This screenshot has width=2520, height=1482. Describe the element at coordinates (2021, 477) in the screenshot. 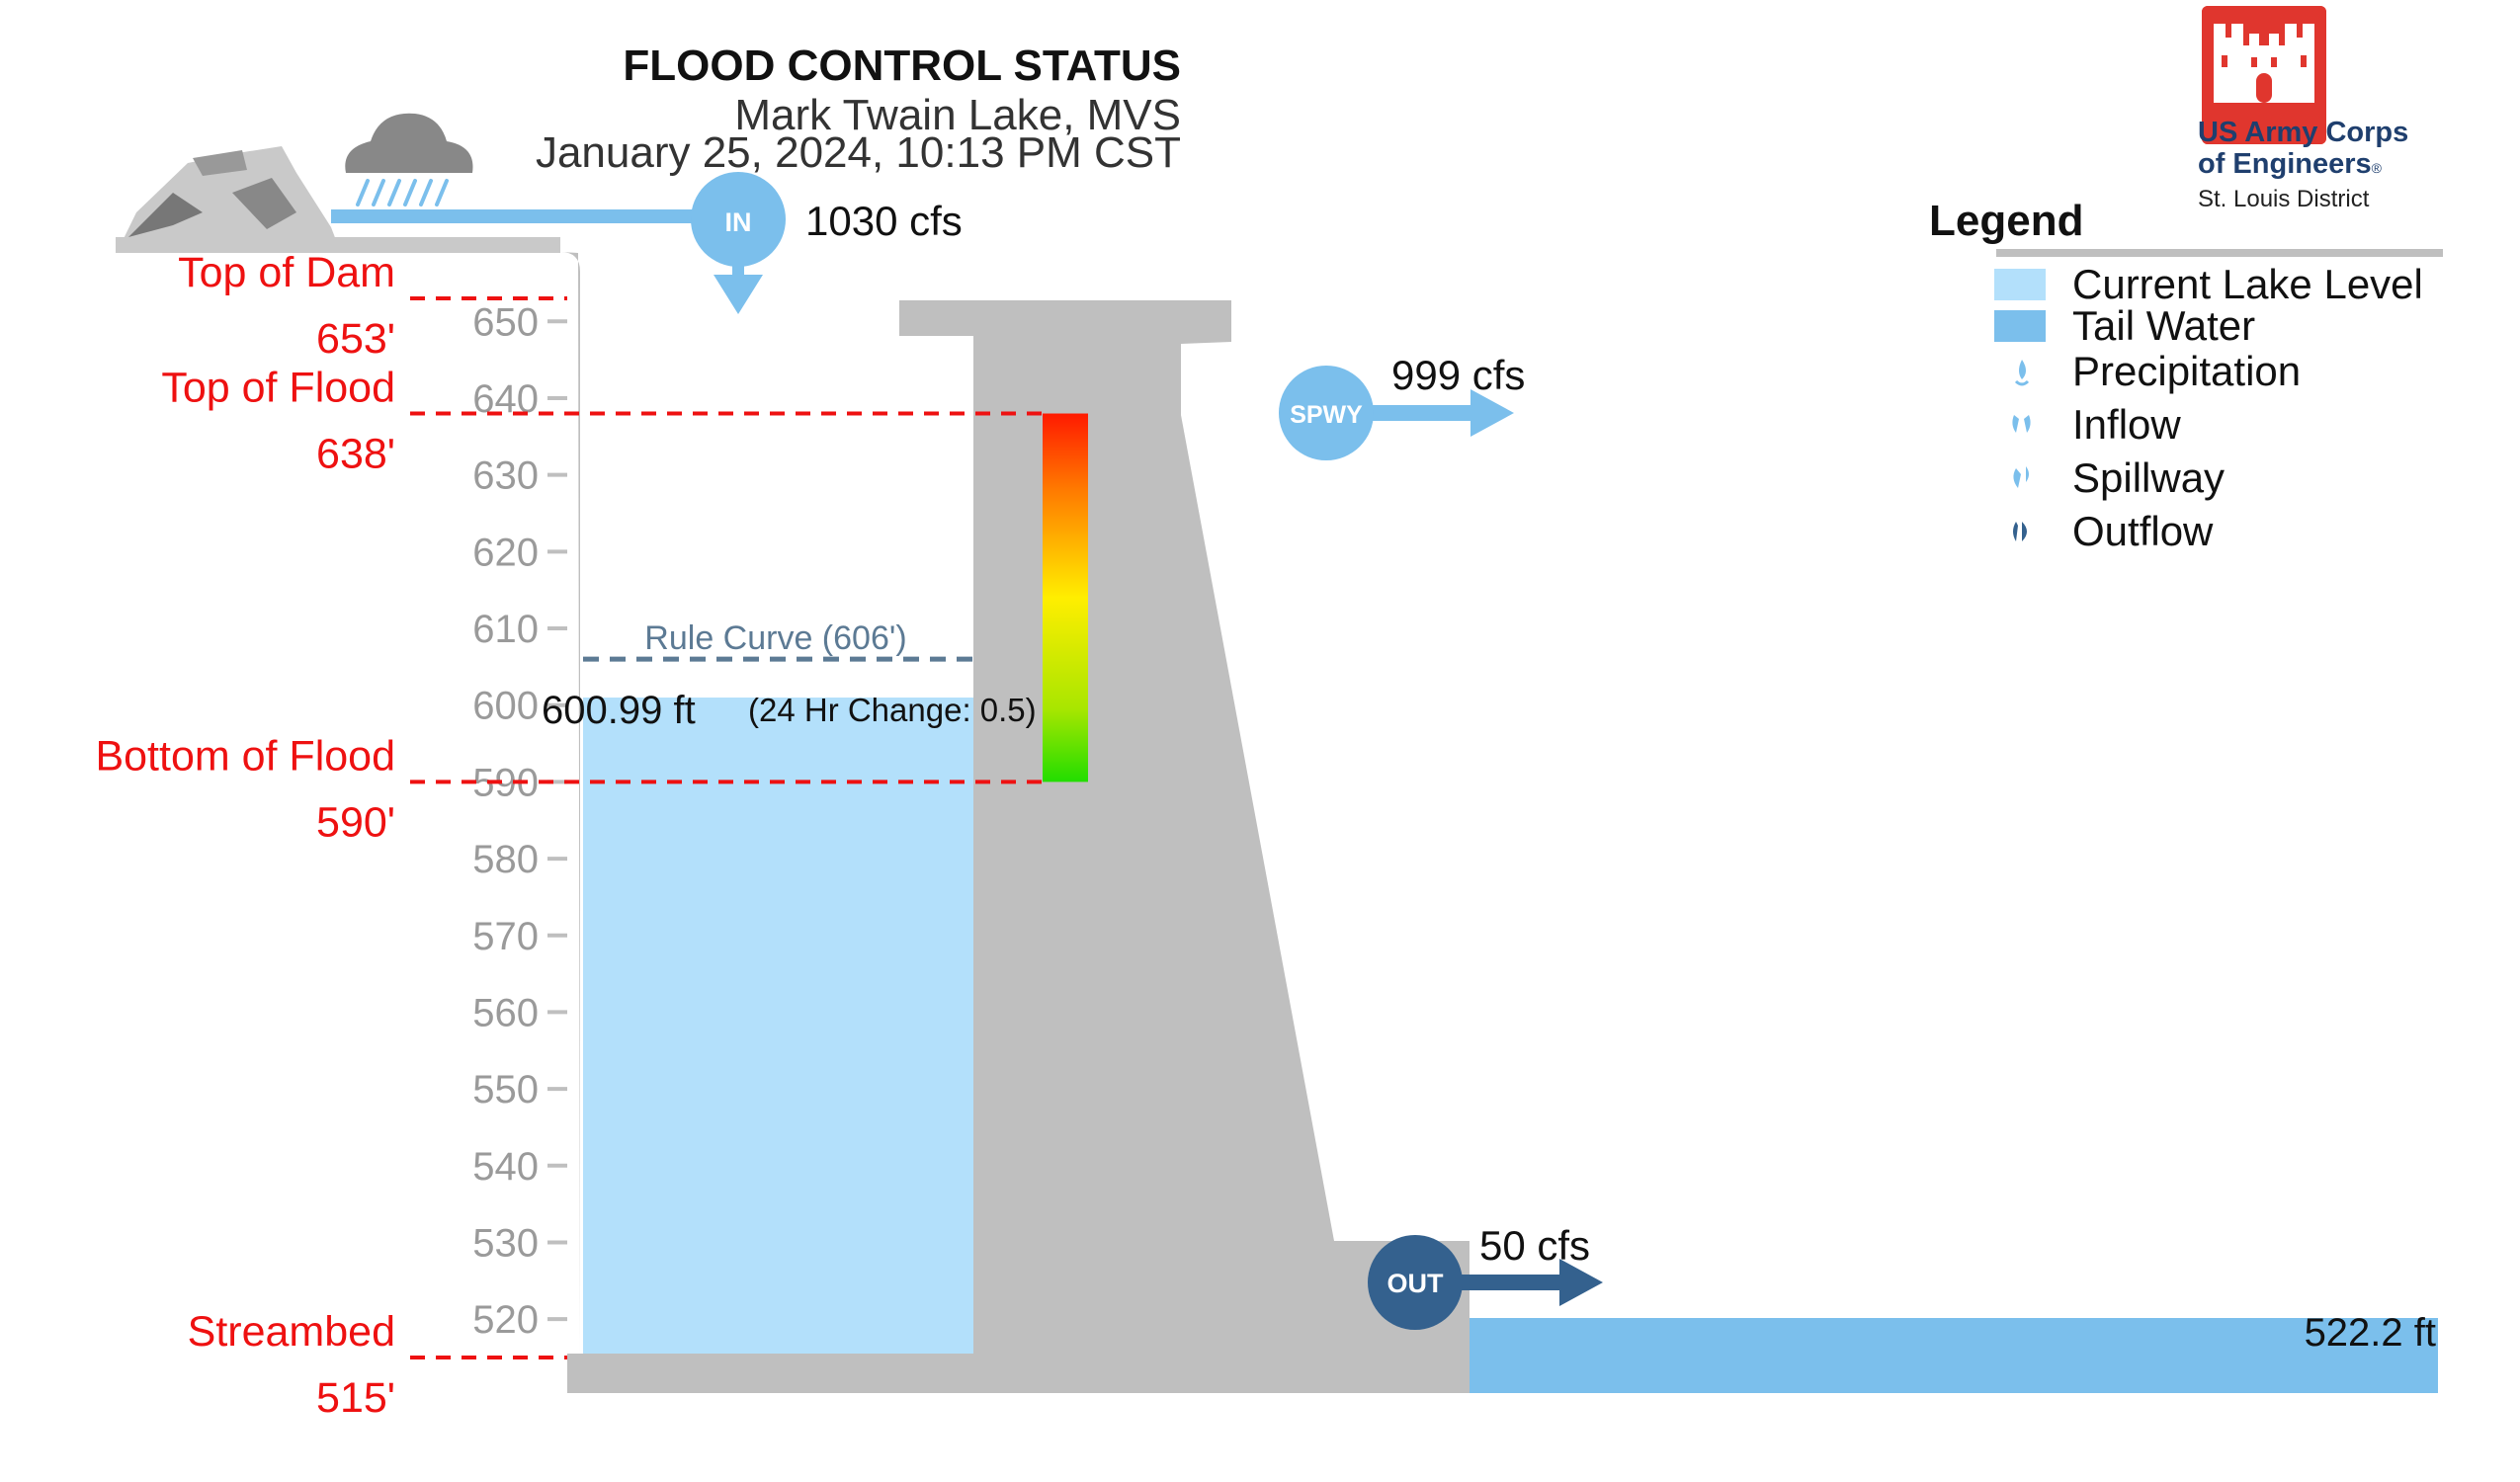

I see `legend-spillway-icon` at that location.